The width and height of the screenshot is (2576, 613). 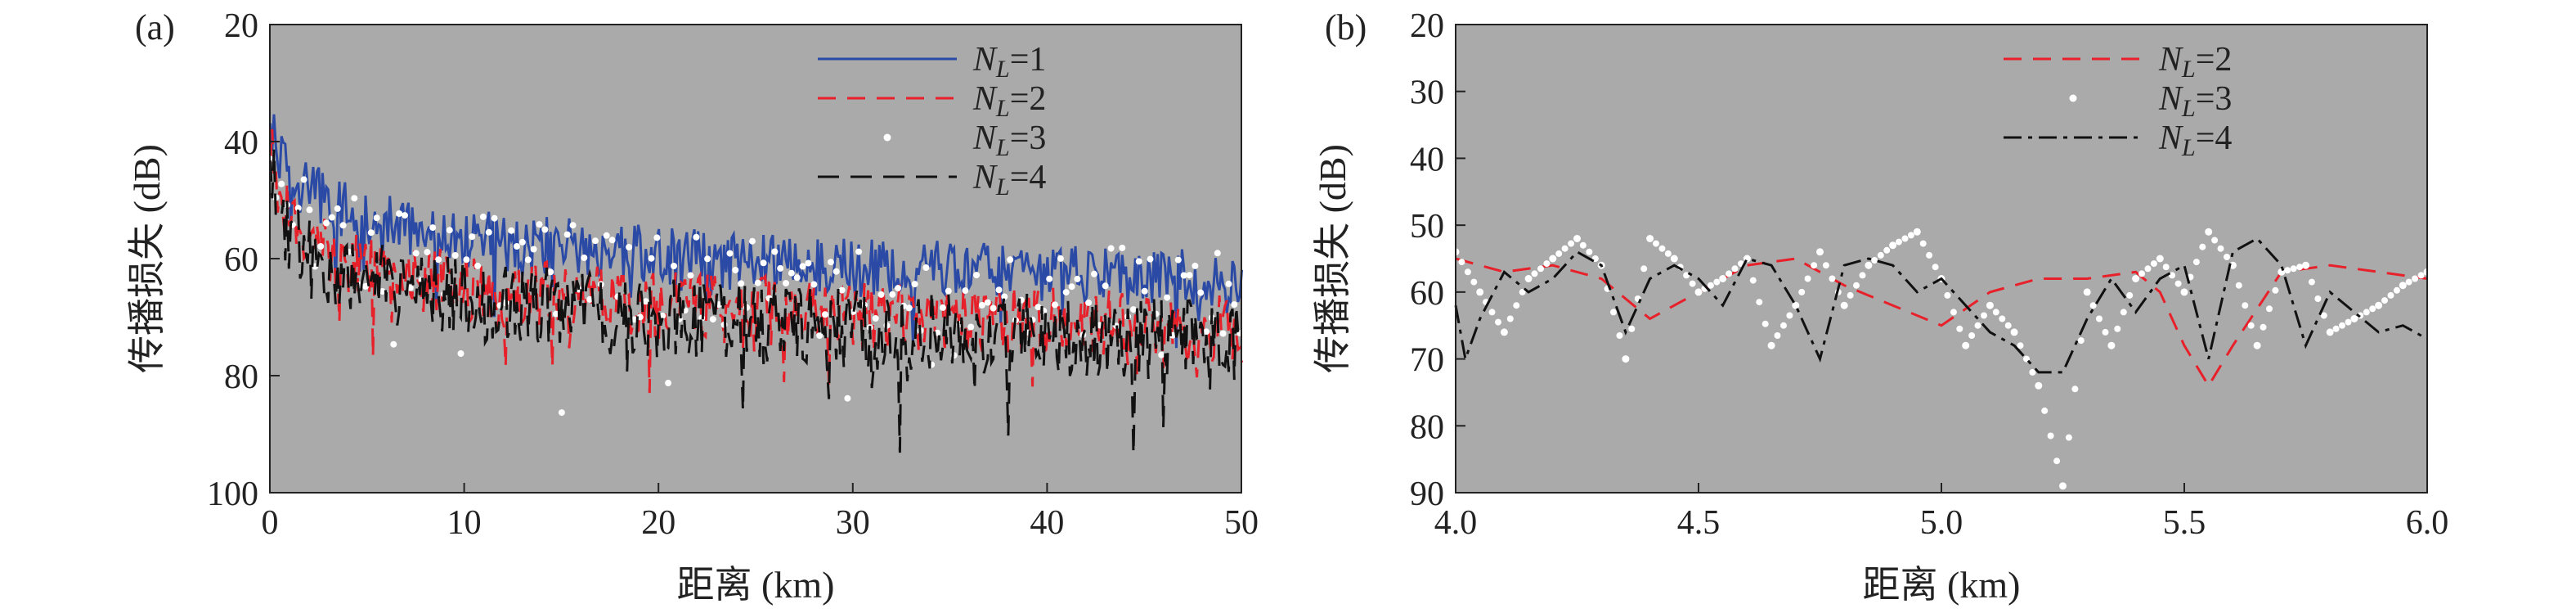 I want to click on y-tick-label: 60, so click(x=1427, y=294).